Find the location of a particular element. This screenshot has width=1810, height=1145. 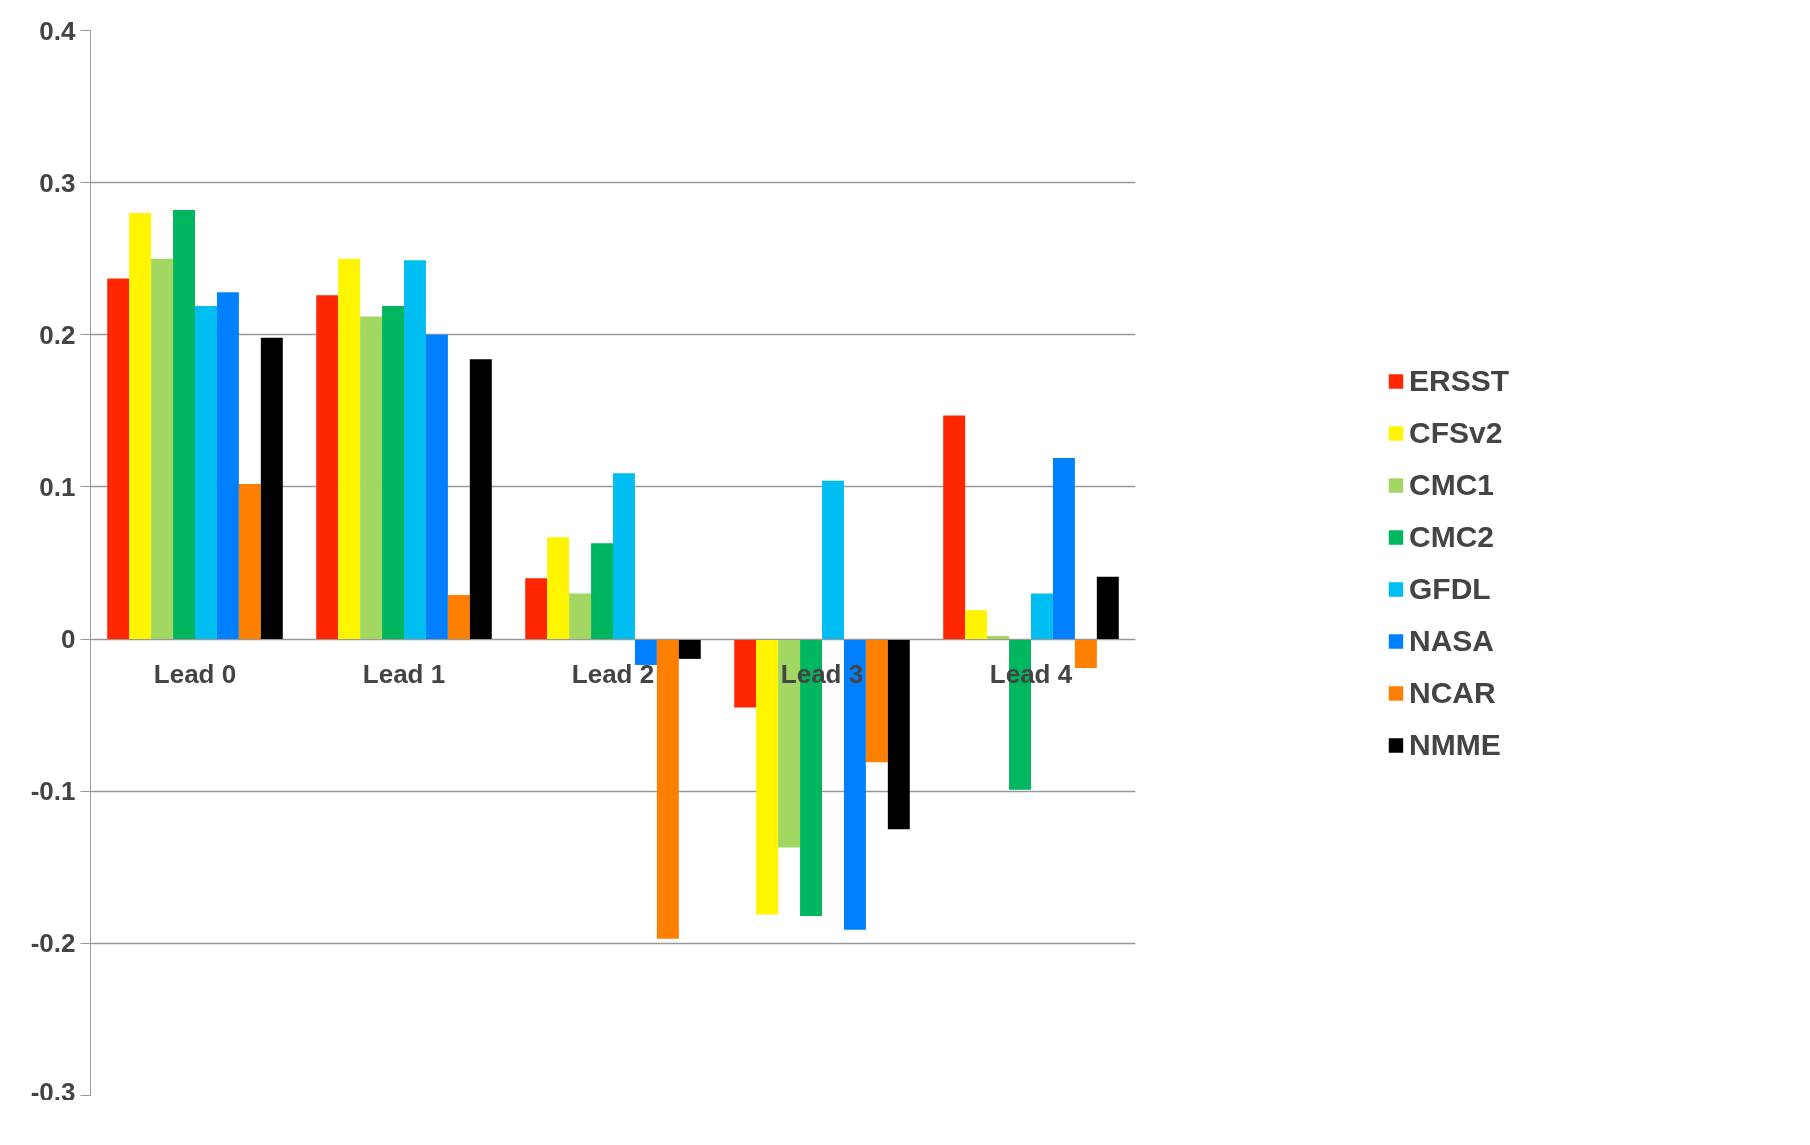

y-tick-label: 0 is located at coordinates (68, 639).